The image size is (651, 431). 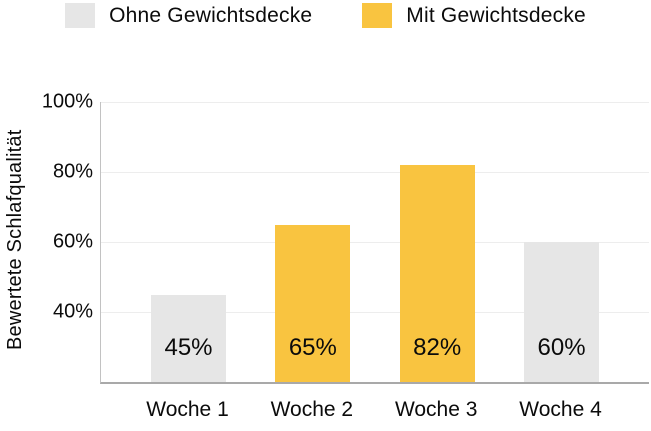 What do you see at coordinates (313, 303) in the screenshot?
I see `bar-woche-2: 65%` at bounding box center [313, 303].